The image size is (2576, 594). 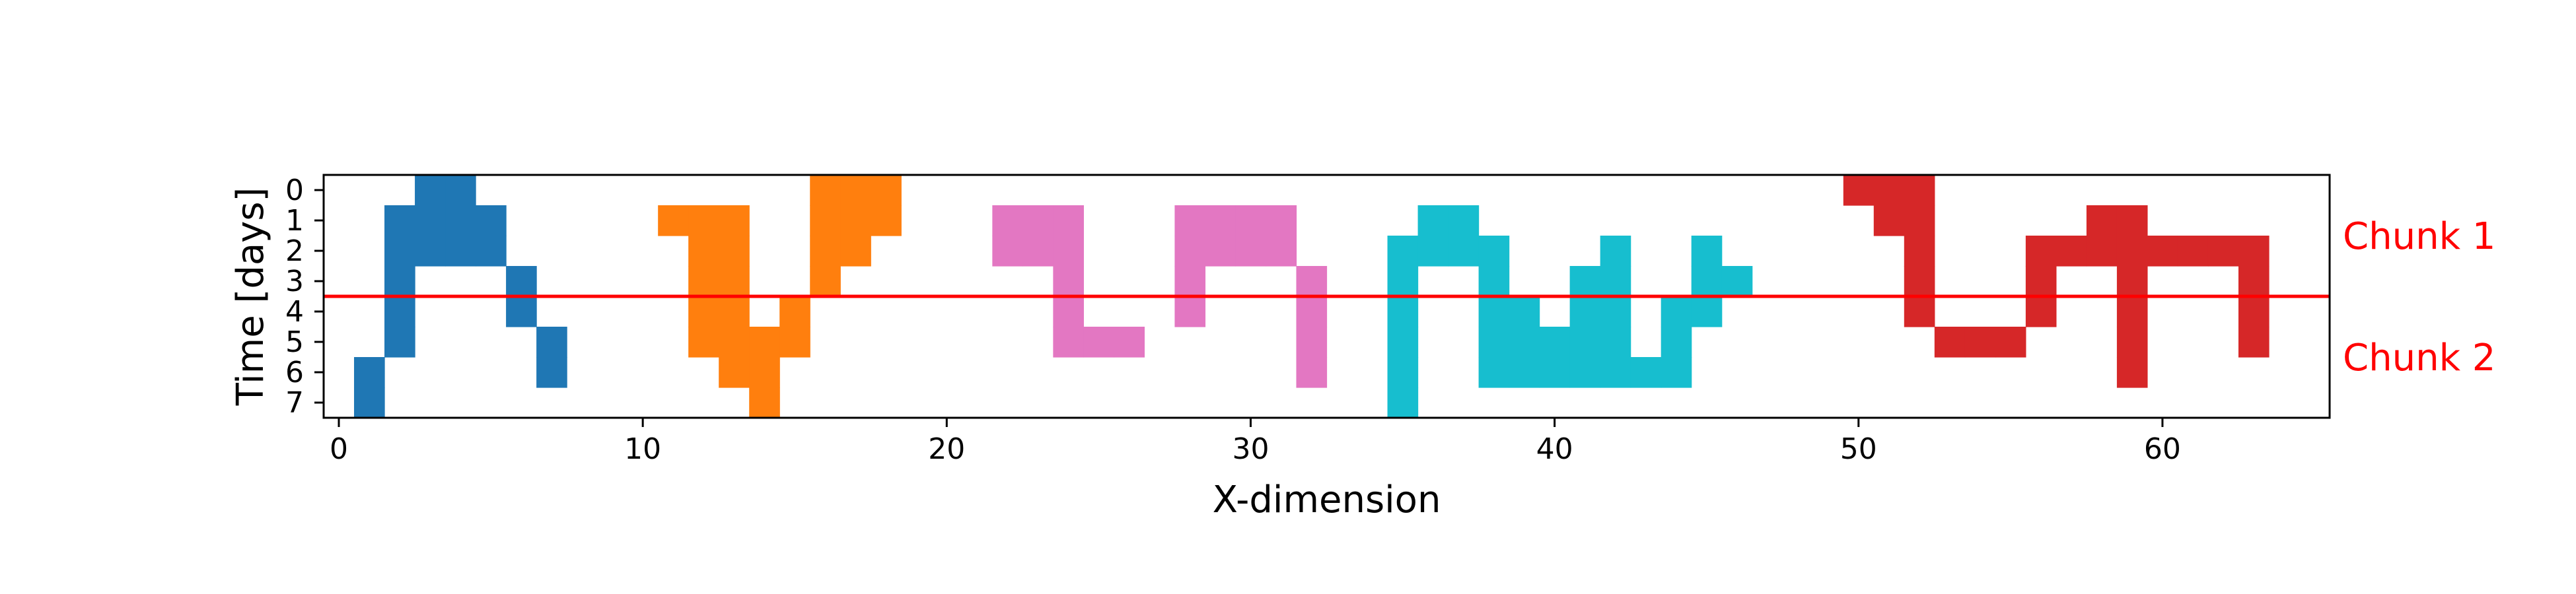 What do you see at coordinates (294, 221) in the screenshot?
I see `y-tick-label: 1` at bounding box center [294, 221].